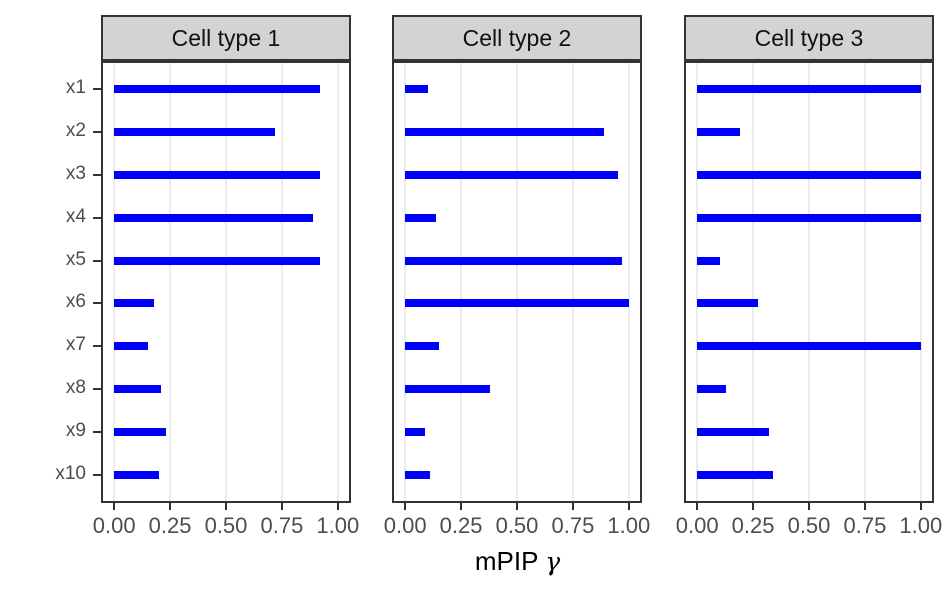 Image resolution: width=950 pixels, height=600 pixels. I want to click on y-axis-label: x5, so click(75, 259).